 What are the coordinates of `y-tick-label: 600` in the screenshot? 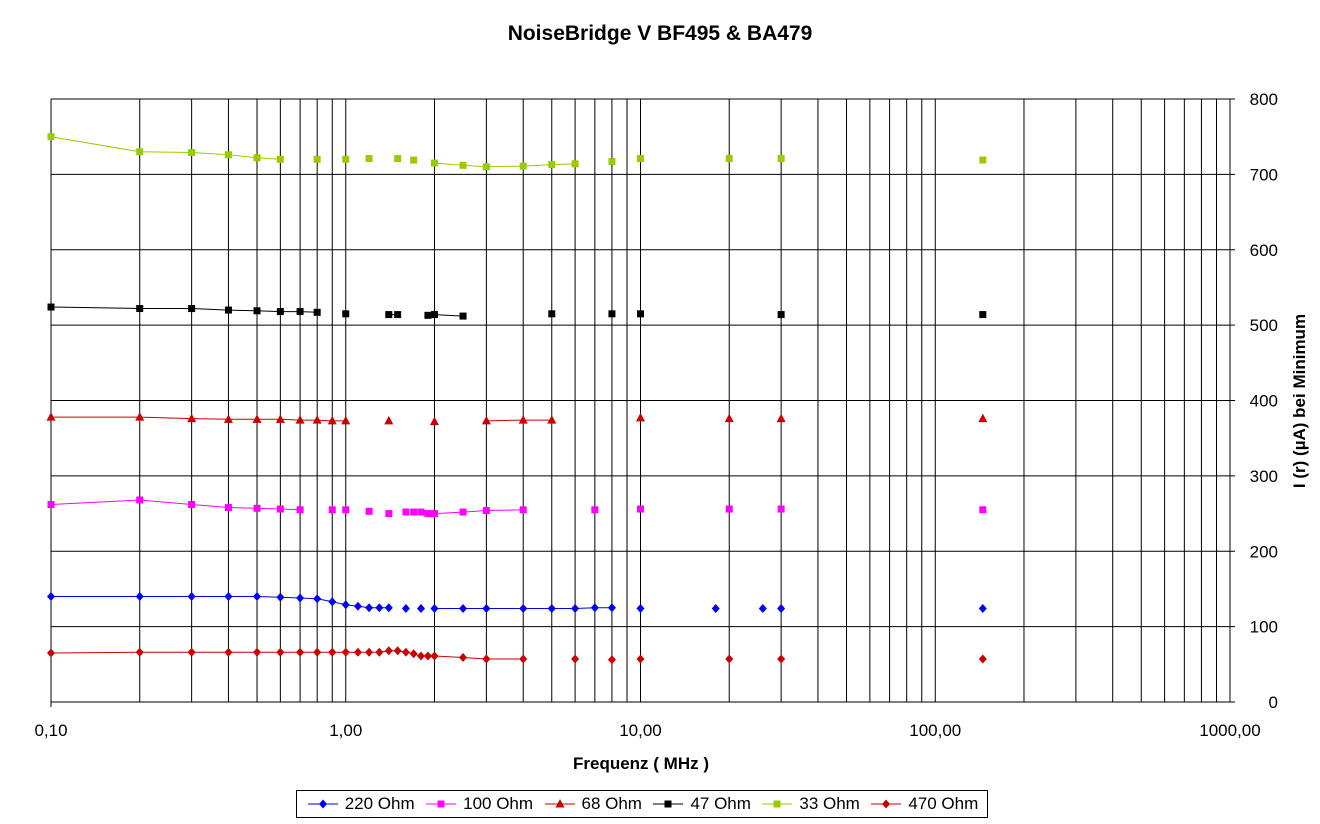 It's located at (1264, 250).